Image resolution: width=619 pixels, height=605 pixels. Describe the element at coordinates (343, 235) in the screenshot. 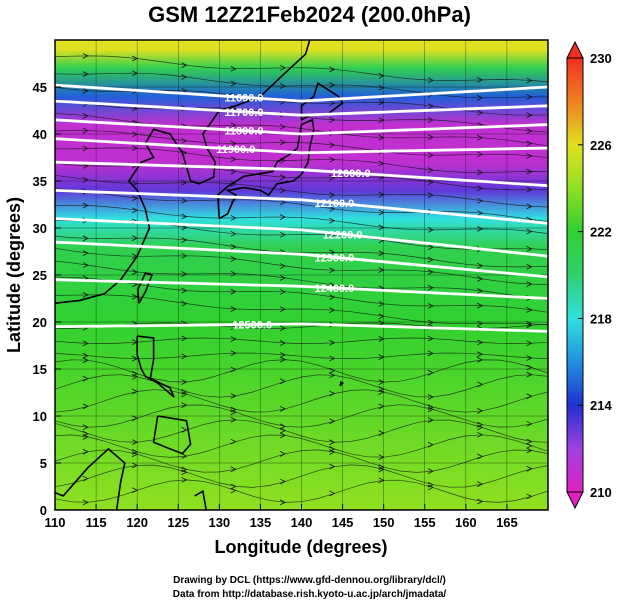

I see `contour-label: 12200.0` at that location.